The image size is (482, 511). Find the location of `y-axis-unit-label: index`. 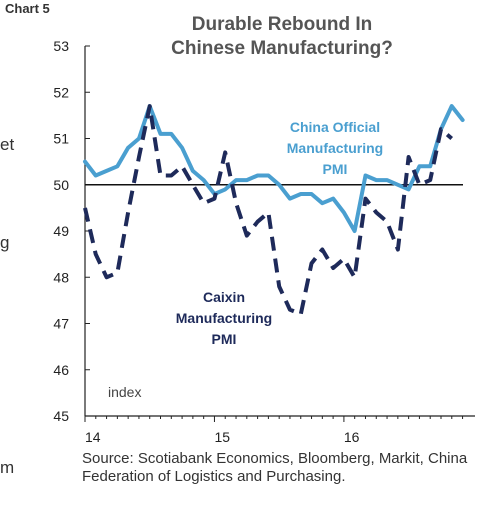

y-axis-unit-label: index is located at coordinates (124, 392).